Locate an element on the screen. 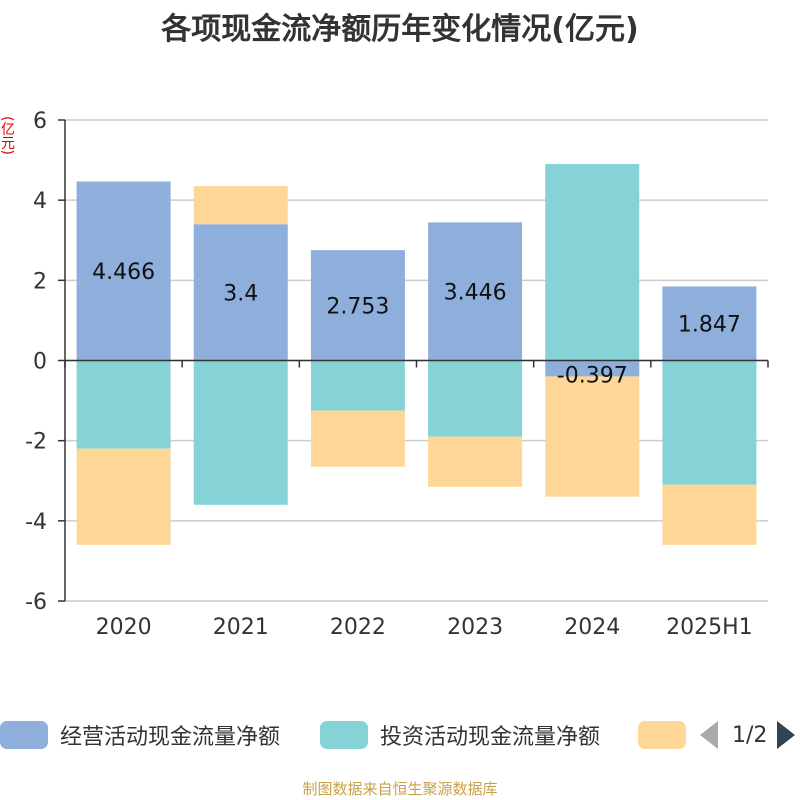  y-tick-label: 2 is located at coordinates (40, 281).